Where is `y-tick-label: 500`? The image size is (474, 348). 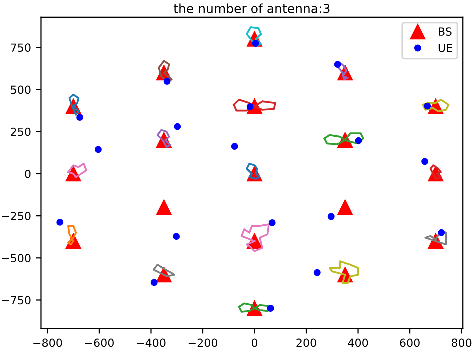 y-tick-label: 500 is located at coordinates (21, 90).